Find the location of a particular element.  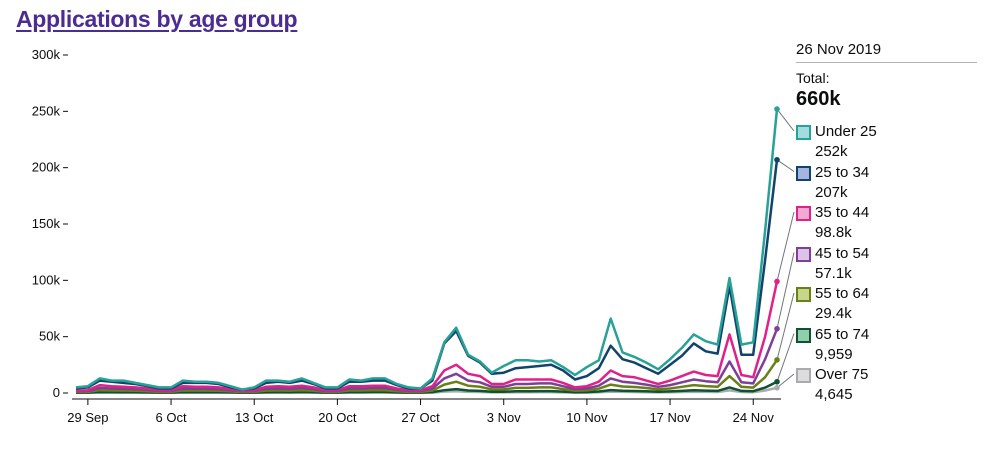

legend-label: 55 to 64 is located at coordinates (842, 293).